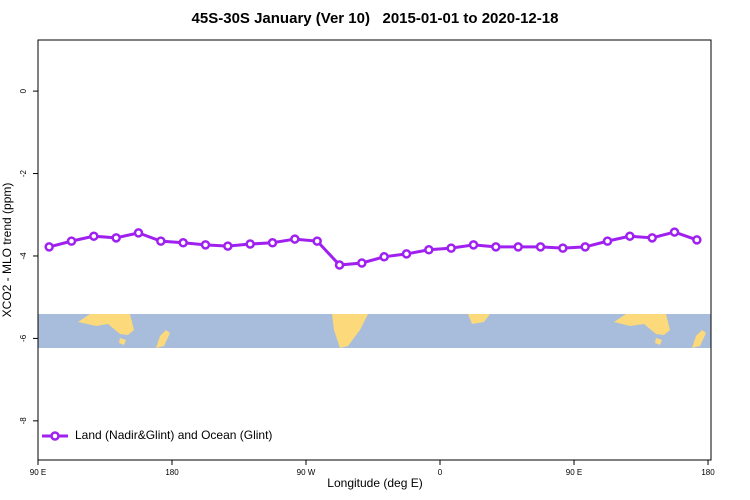 This screenshot has width=750, height=500. Describe the element at coordinates (23, 256) in the screenshot. I see `y-tick-label: -4` at that location.